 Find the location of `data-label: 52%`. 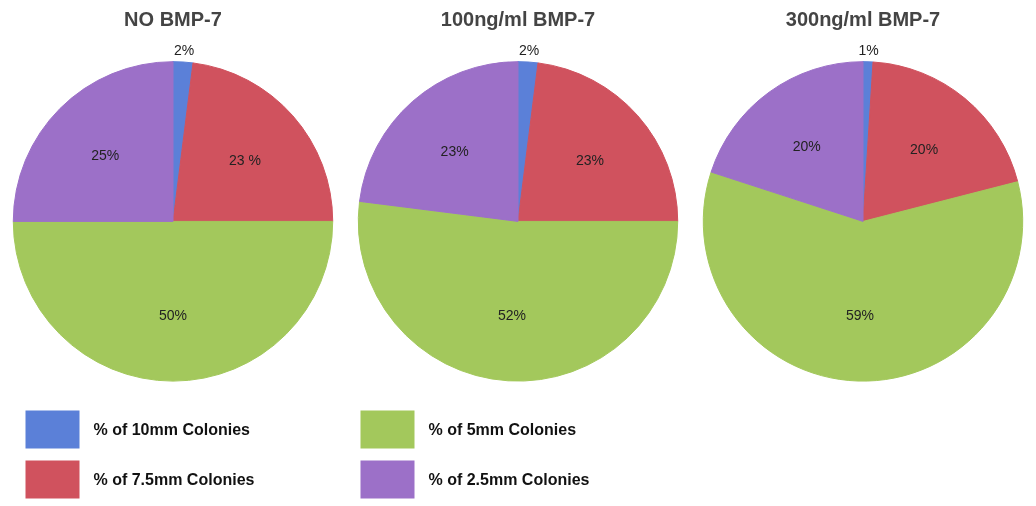

data-label: 52% is located at coordinates (511, 314).